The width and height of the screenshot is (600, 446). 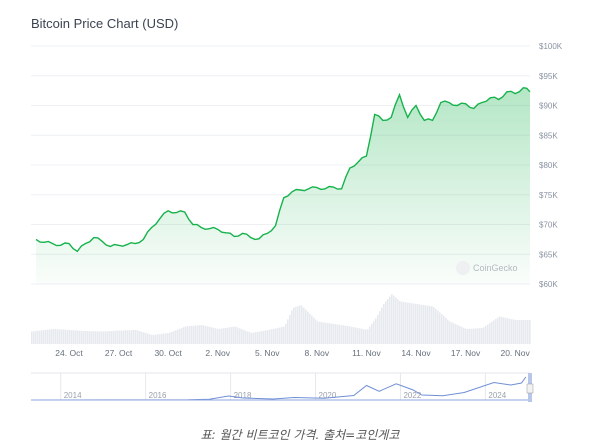 I want to click on y-tick-label: $80K, so click(x=548, y=165).